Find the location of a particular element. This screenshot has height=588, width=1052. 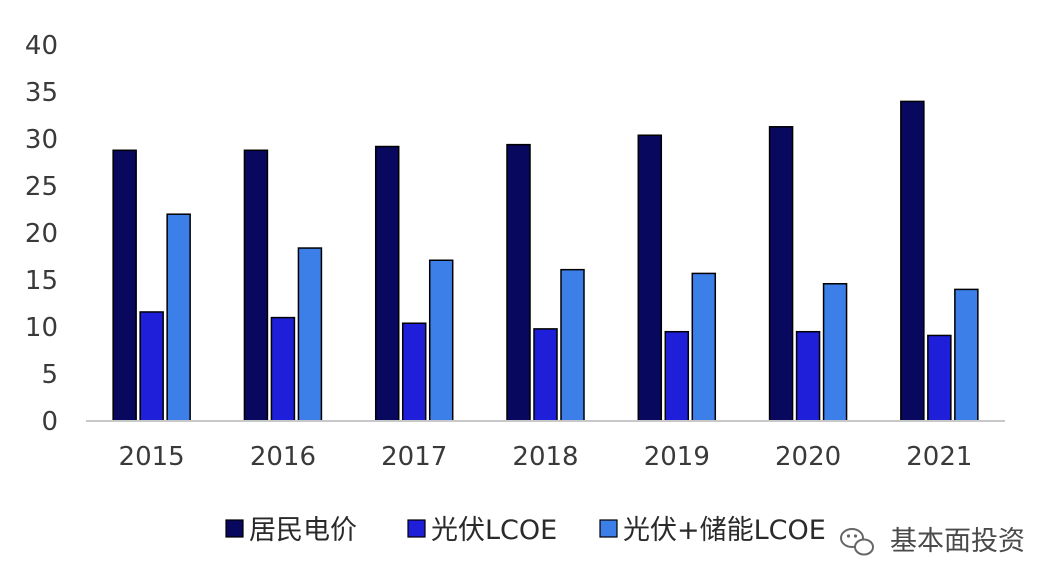

bar-3-2015 is located at coordinates (178, 317).